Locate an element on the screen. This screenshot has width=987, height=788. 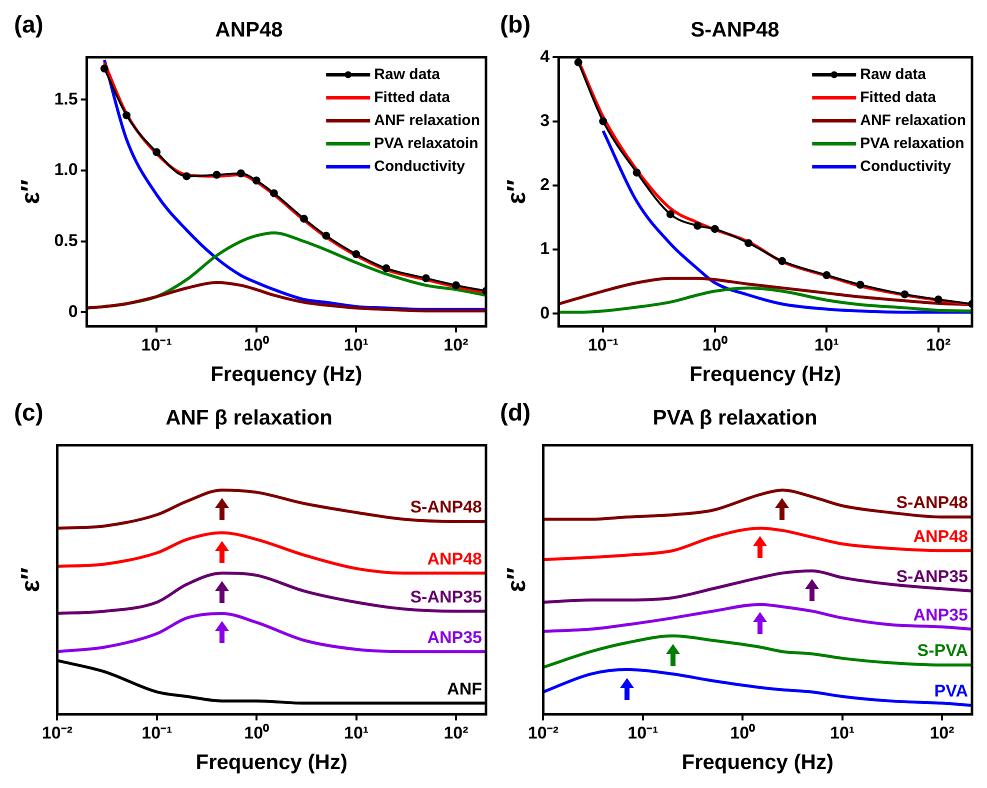
legend-label: PVA relaxatoin is located at coordinates (426, 143).